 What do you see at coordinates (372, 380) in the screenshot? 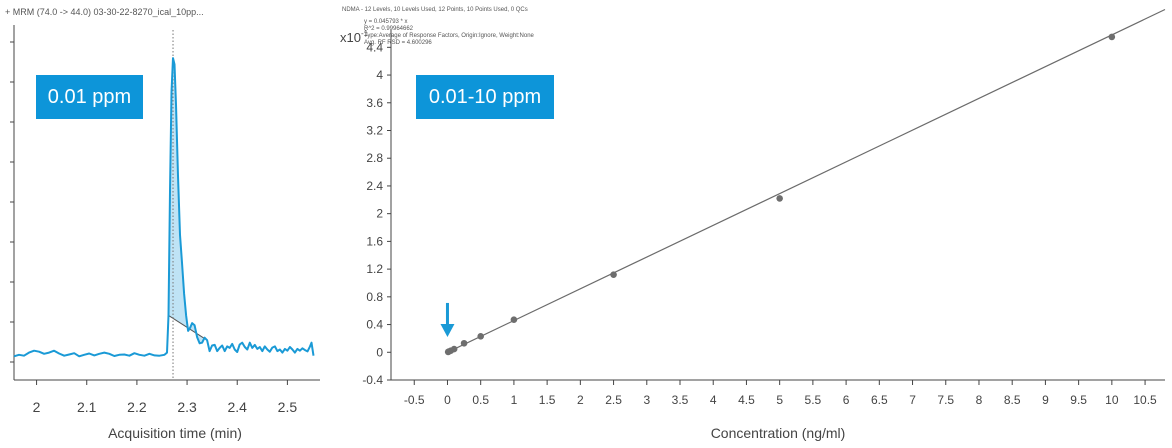
I see `calibration-y-tick-label: -0.4` at bounding box center [372, 380].